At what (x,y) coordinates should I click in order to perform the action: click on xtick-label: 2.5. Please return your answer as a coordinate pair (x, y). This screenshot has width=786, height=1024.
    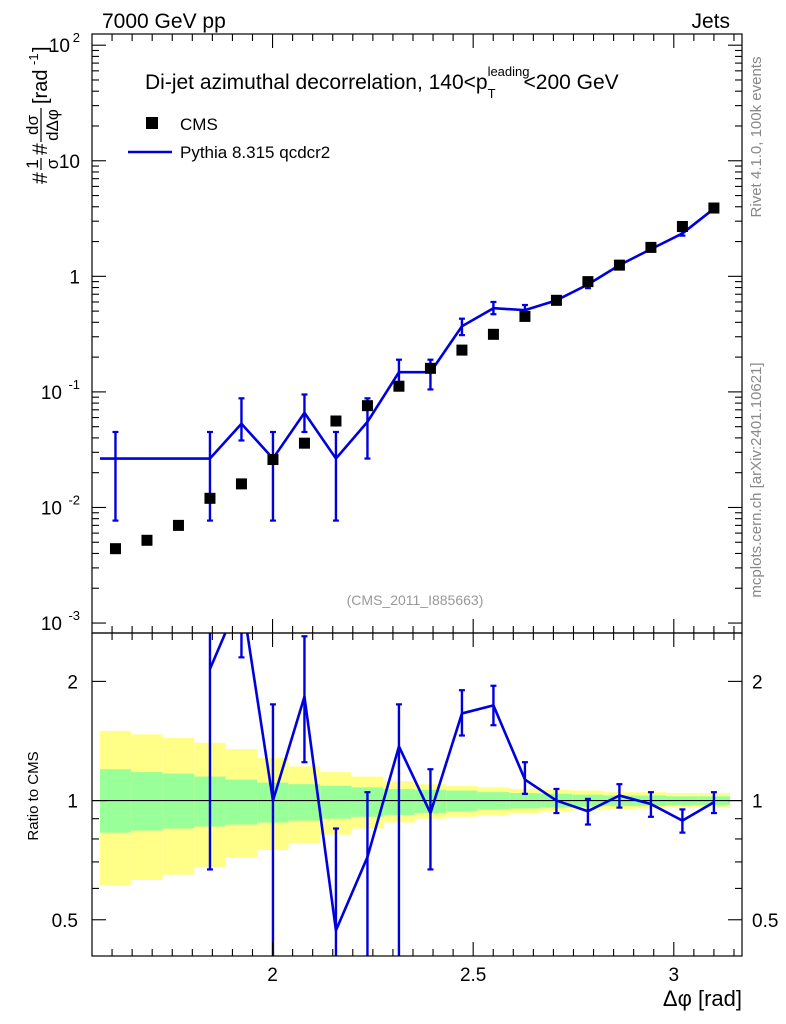
    Looking at the image, I should click on (473, 975).